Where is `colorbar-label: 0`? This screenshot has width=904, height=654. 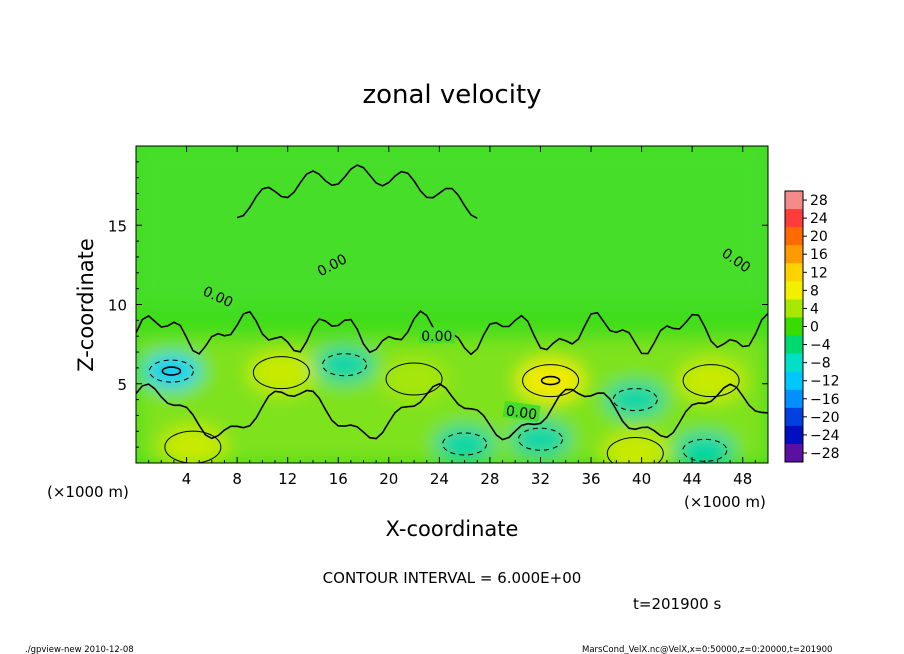
colorbar-label: 0 is located at coordinates (814, 328).